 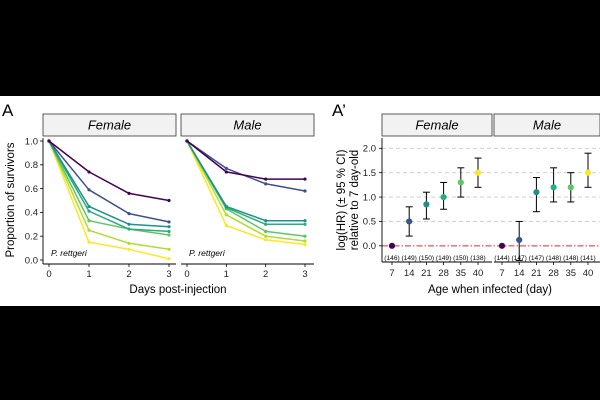 I want to click on panel-a-label: A, so click(x=8, y=110).